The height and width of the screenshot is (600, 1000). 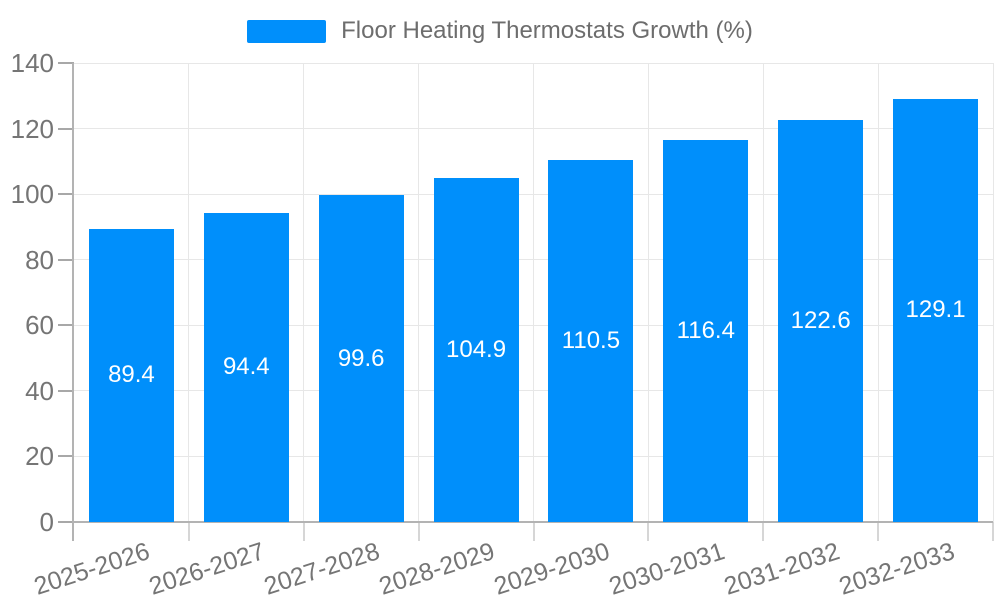 I want to click on bar-value-label: 129.1, so click(x=935, y=310).